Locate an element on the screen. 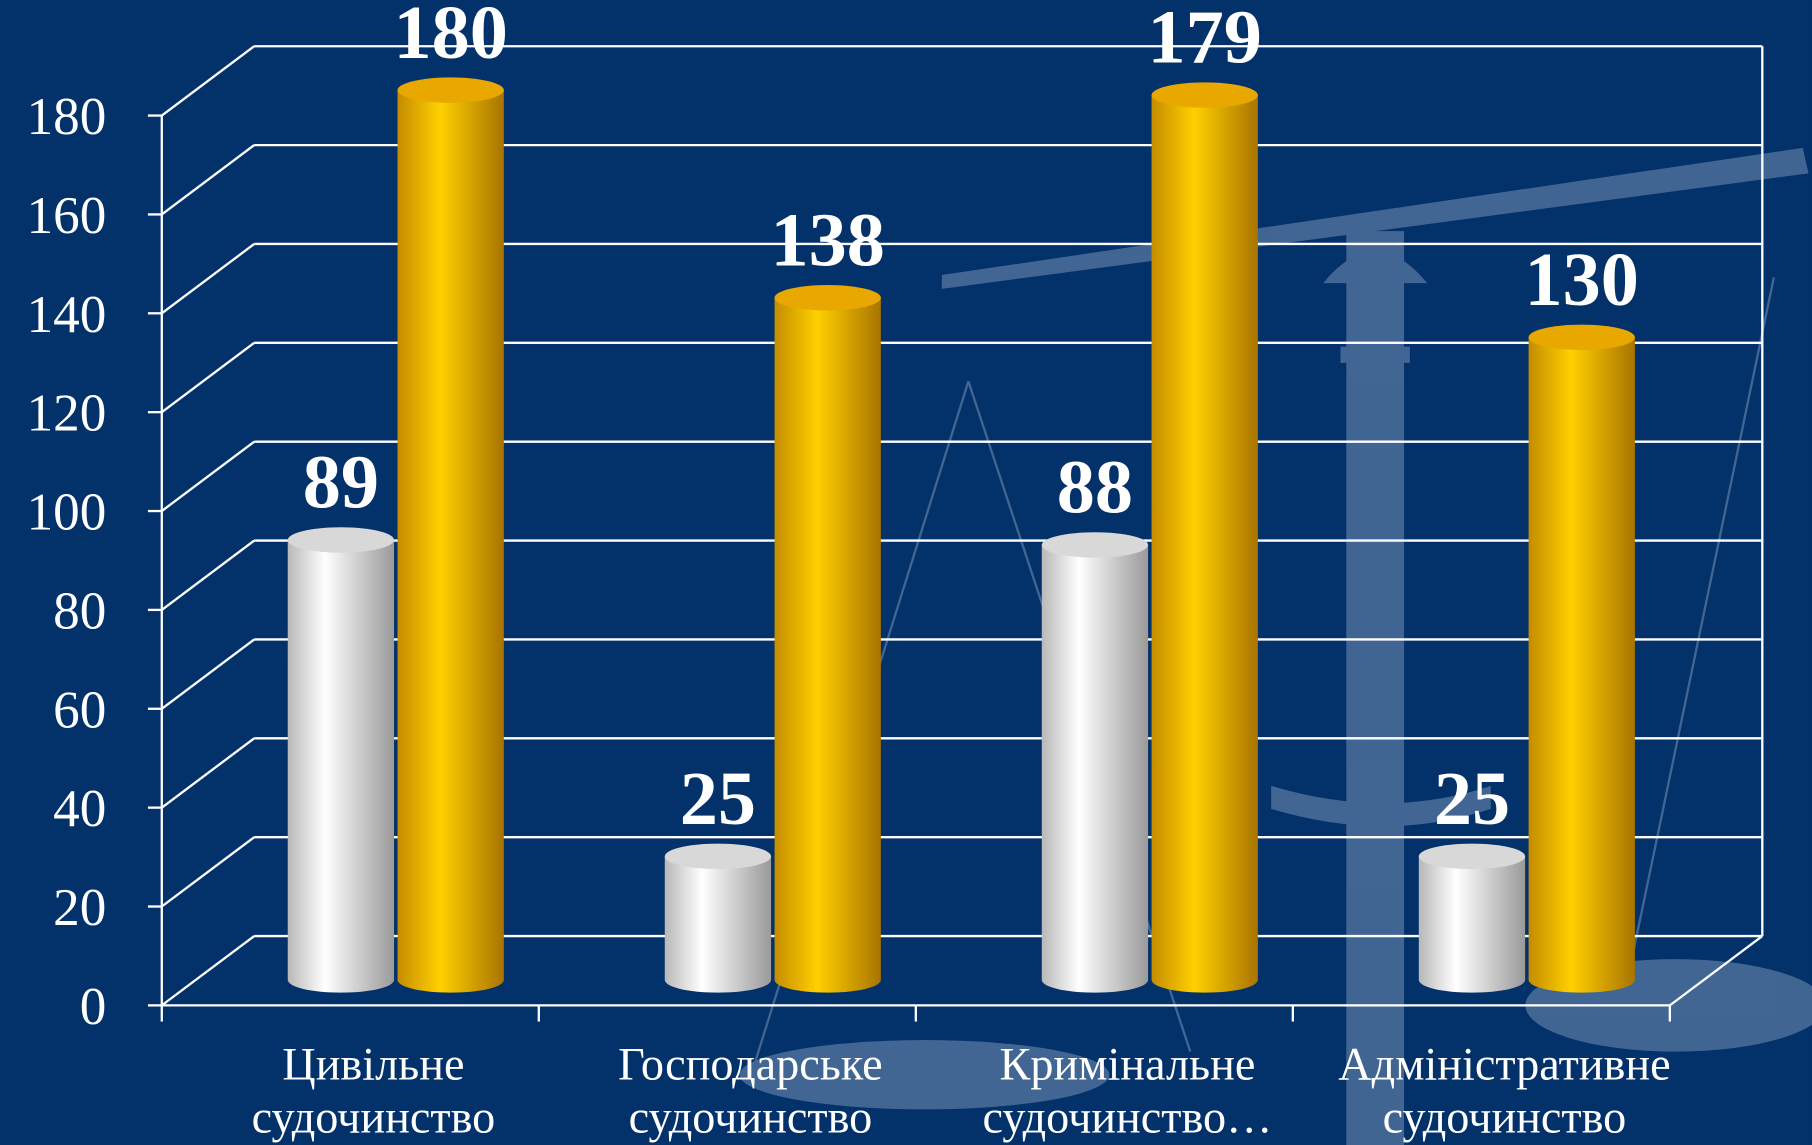 Image resolution: width=1812 pixels, height=1145 pixels. y-tick-label: 140 is located at coordinates (67, 315).